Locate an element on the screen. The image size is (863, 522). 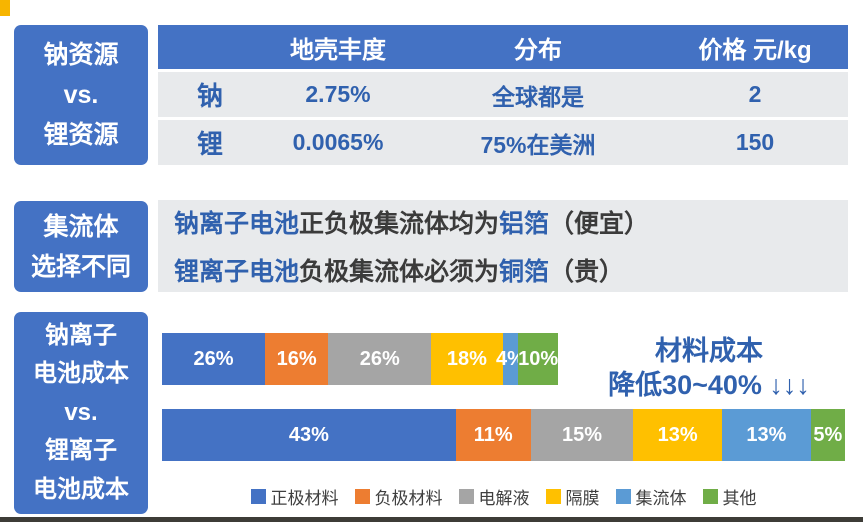
text-segment: 铜箔 is located at coordinates (524, 272).